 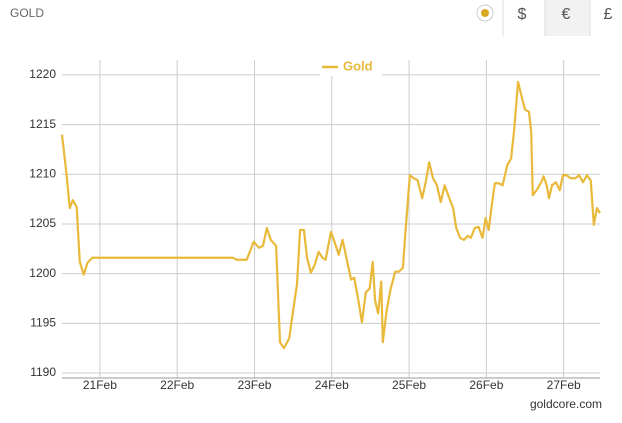 I want to click on y-tick-label: 1200, so click(x=42, y=273).